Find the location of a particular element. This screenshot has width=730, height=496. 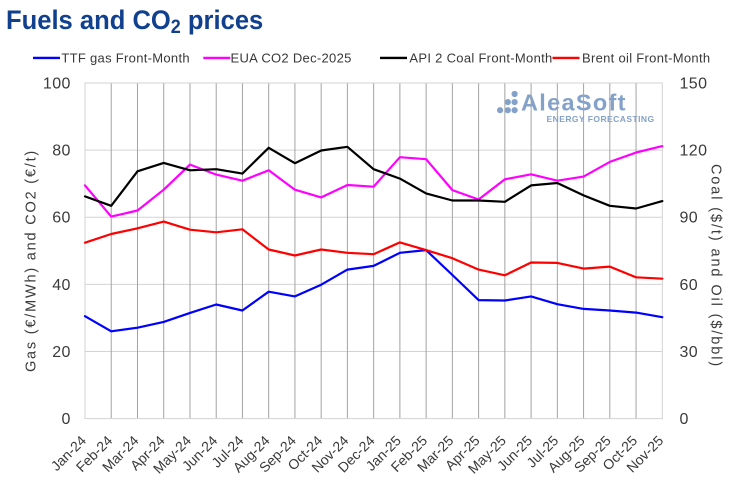

svg-text: 30 is located at coordinates (689, 352).